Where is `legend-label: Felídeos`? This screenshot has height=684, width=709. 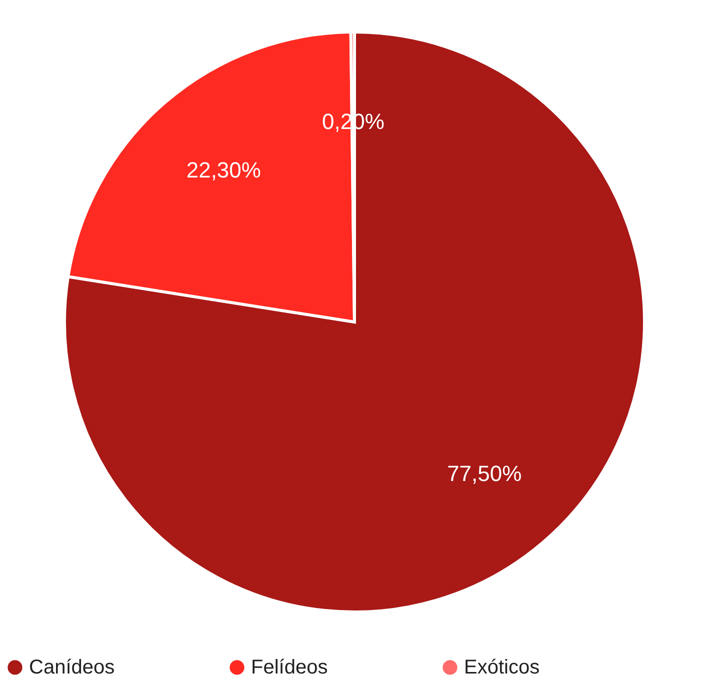 legend-label: Felídeos is located at coordinates (289, 667).